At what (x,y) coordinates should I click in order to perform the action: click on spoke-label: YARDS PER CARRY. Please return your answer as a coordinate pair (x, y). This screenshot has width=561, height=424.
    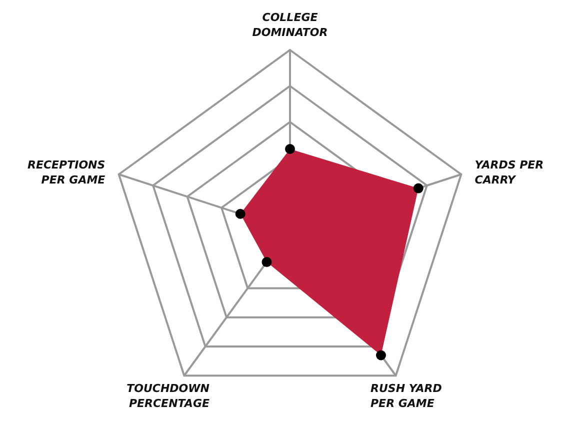
    Looking at the image, I should click on (509, 172).